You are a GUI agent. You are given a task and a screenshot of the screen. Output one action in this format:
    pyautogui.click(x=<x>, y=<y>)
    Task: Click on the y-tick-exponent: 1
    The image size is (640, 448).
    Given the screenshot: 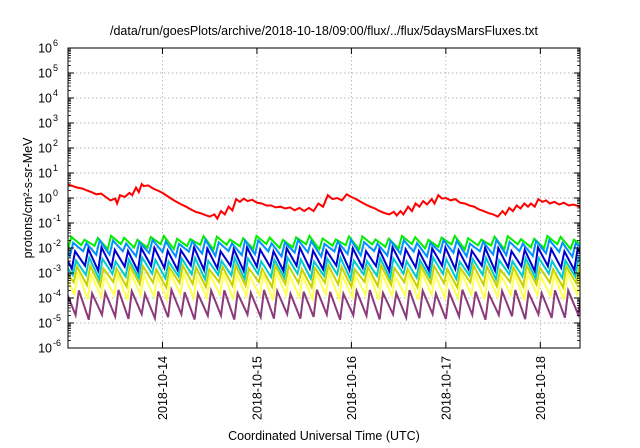 What is the action you would take?
    pyautogui.click(x=55, y=168)
    